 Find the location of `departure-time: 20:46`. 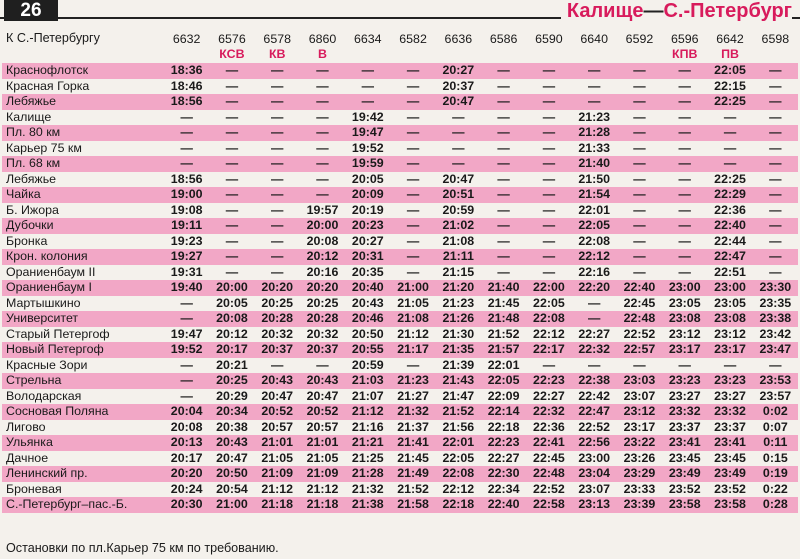

departure-time: 20:46 is located at coordinates (367, 318).